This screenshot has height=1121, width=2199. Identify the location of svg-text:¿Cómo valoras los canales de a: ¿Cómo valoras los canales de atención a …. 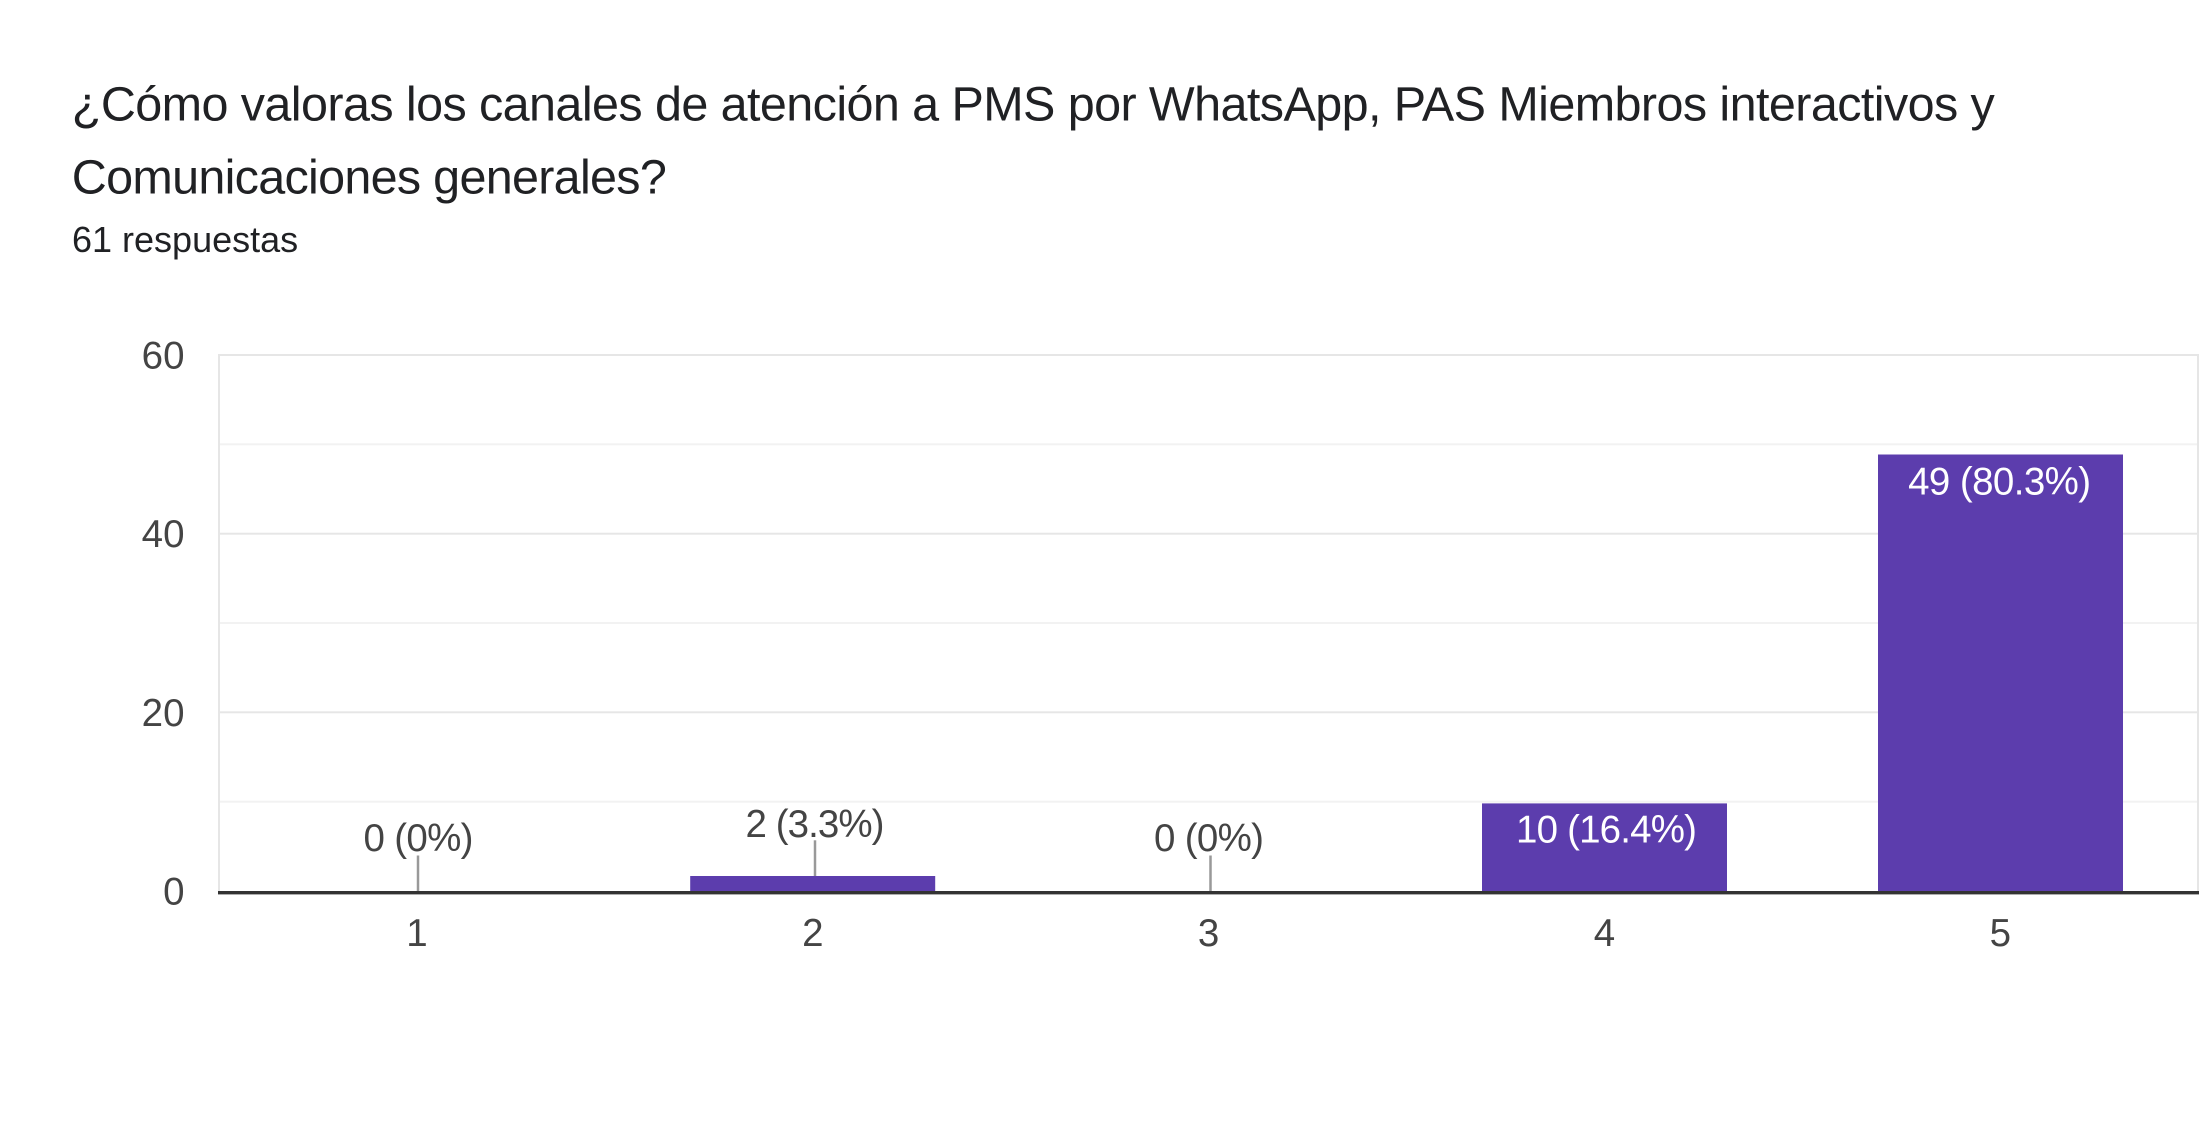
(1034, 105).